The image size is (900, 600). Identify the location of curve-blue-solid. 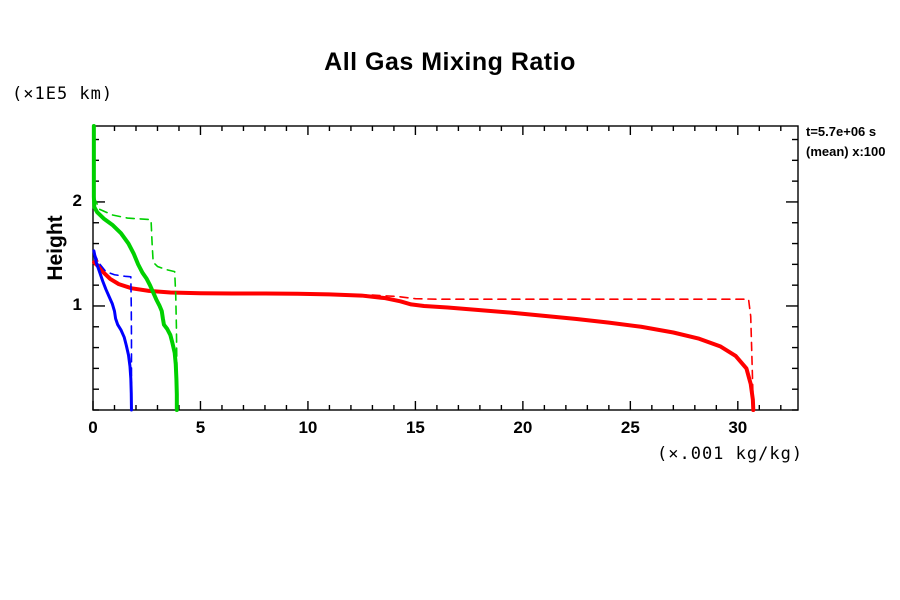
(112, 330).